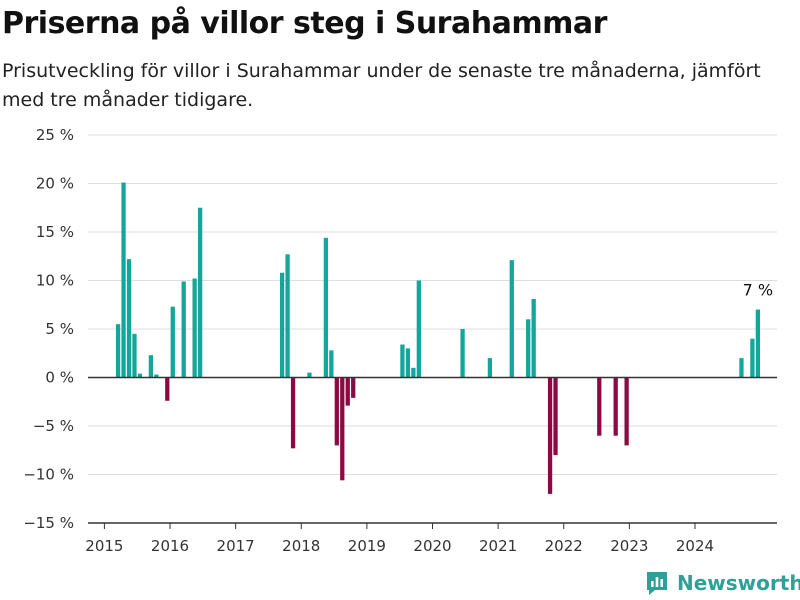 Image resolution: width=800 pixels, height=600 pixels. Describe the element at coordinates (53, 426) in the screenshot. I see `y-tick-label: −5 %` at that location.